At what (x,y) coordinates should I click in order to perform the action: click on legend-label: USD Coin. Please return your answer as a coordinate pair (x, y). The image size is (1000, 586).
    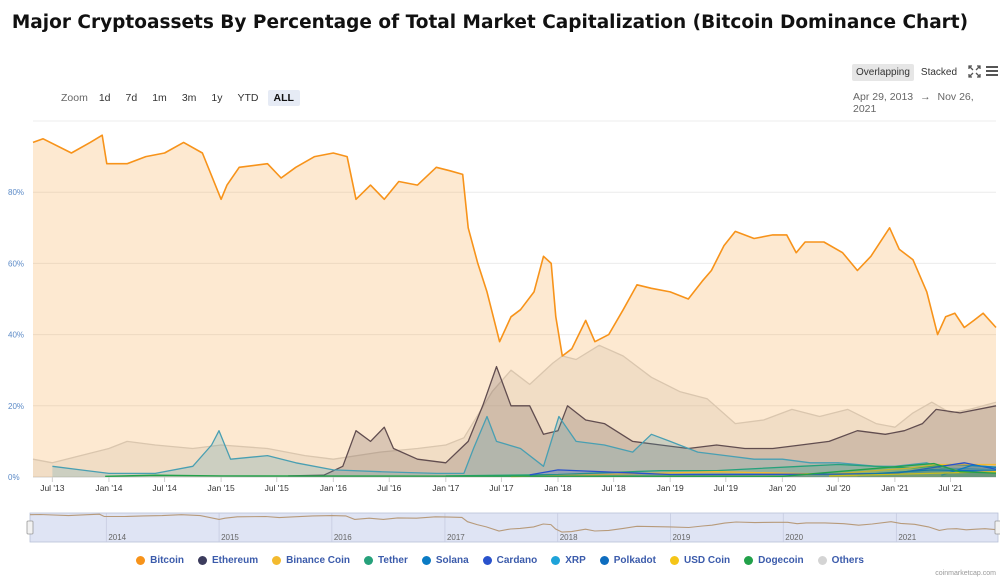
    Looking at the image, I should click on (707, 560).